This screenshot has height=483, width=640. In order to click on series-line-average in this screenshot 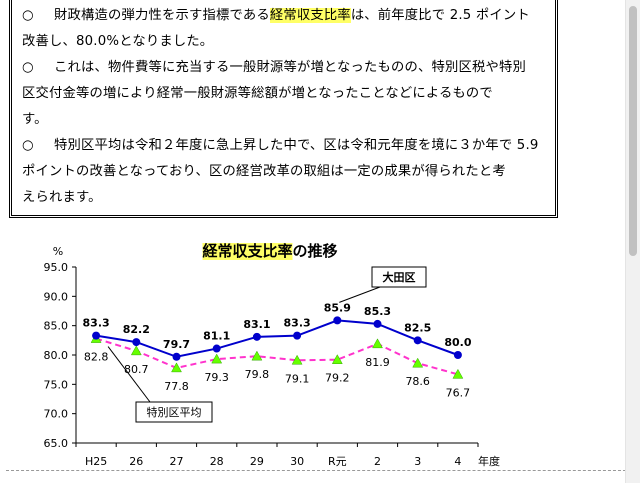, I will do `click(277, 356)`.